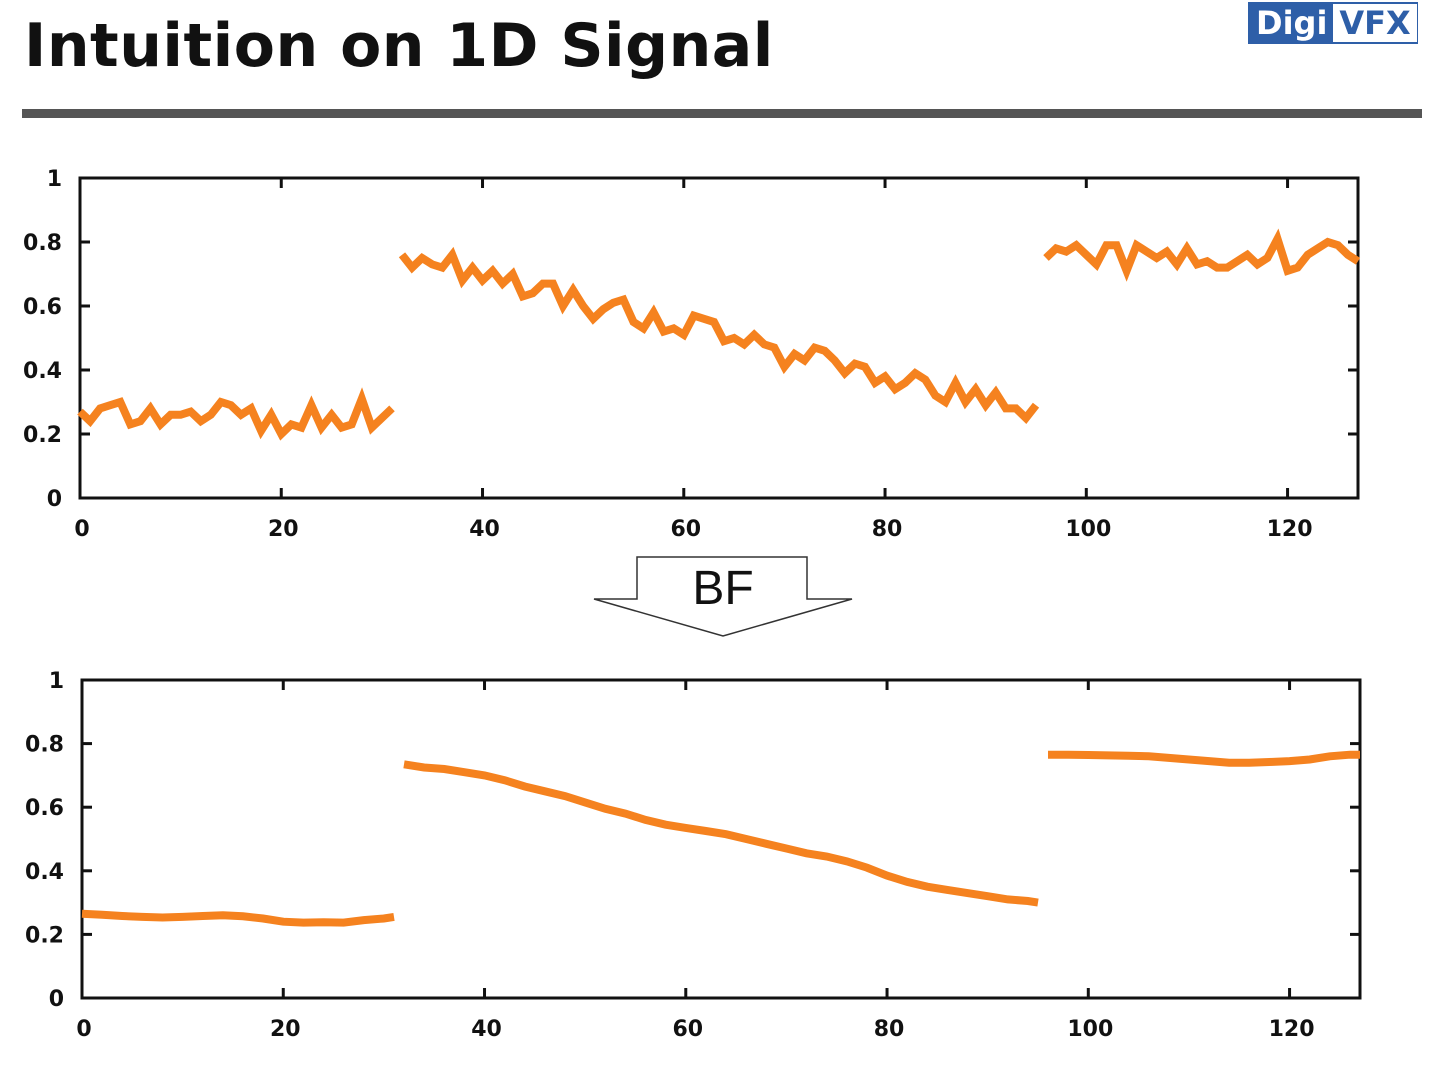  Describe the element at coordinates (722, 588) in the screenshot. I see `bf-label: BF` at that location.